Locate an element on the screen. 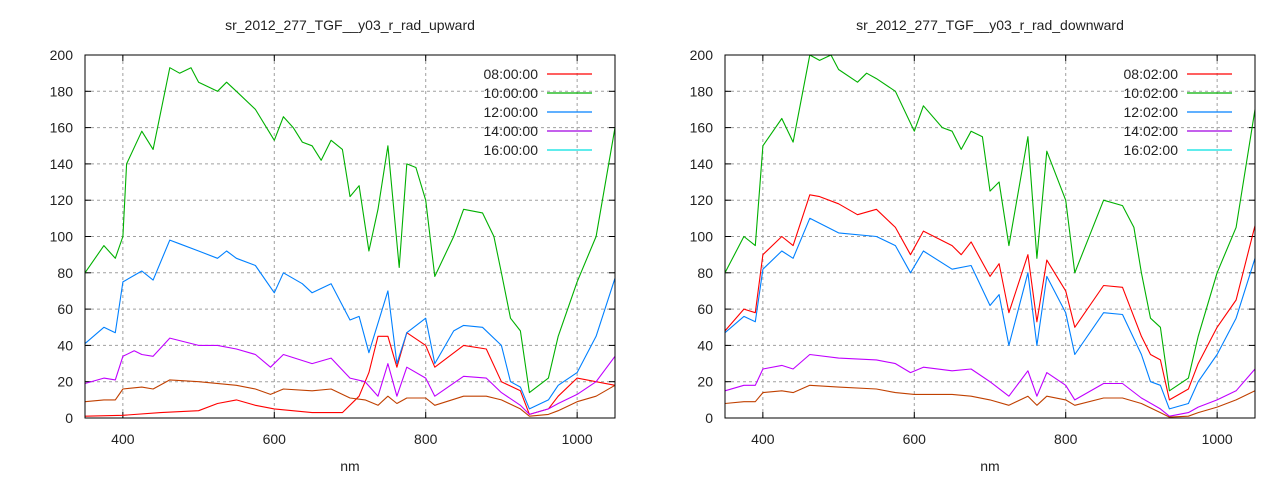 The width and height of the screenshot is (1280, 480). legend-label: 16:02:00 is located at coordinates (1151, 150).